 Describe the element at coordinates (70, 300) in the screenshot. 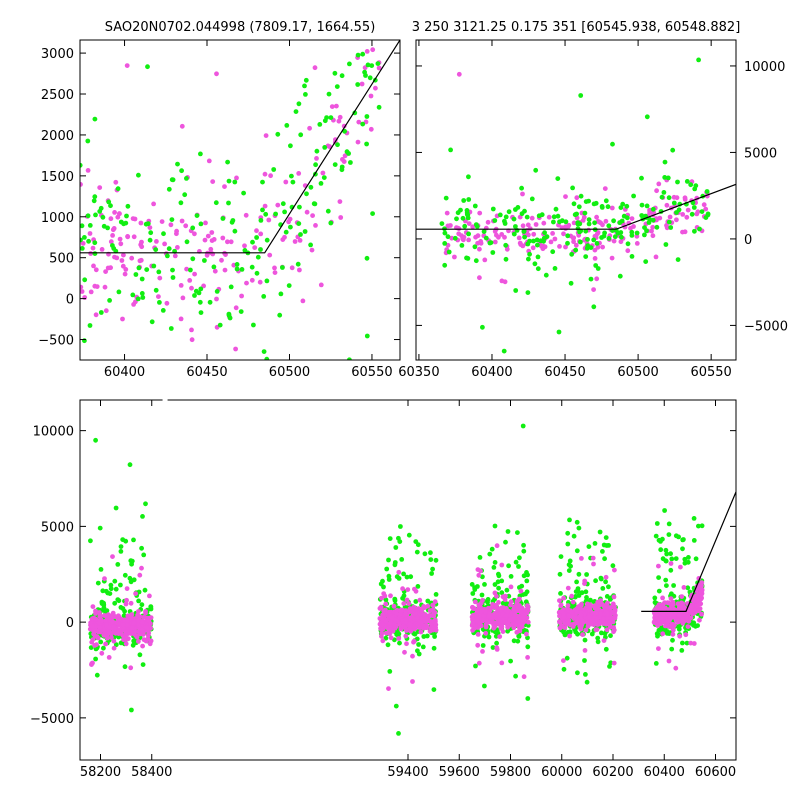

I see `y-tick-label: 0` at that location.